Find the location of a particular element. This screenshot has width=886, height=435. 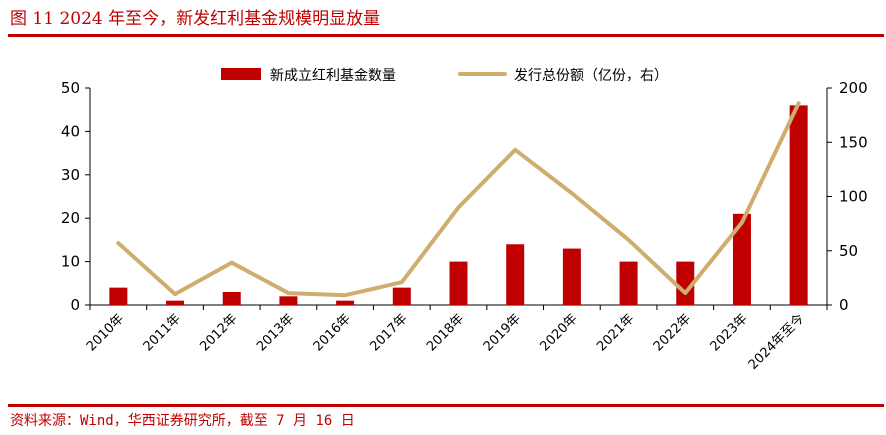

x-tick-label: 2013年 is located at coordinates (275, 332).